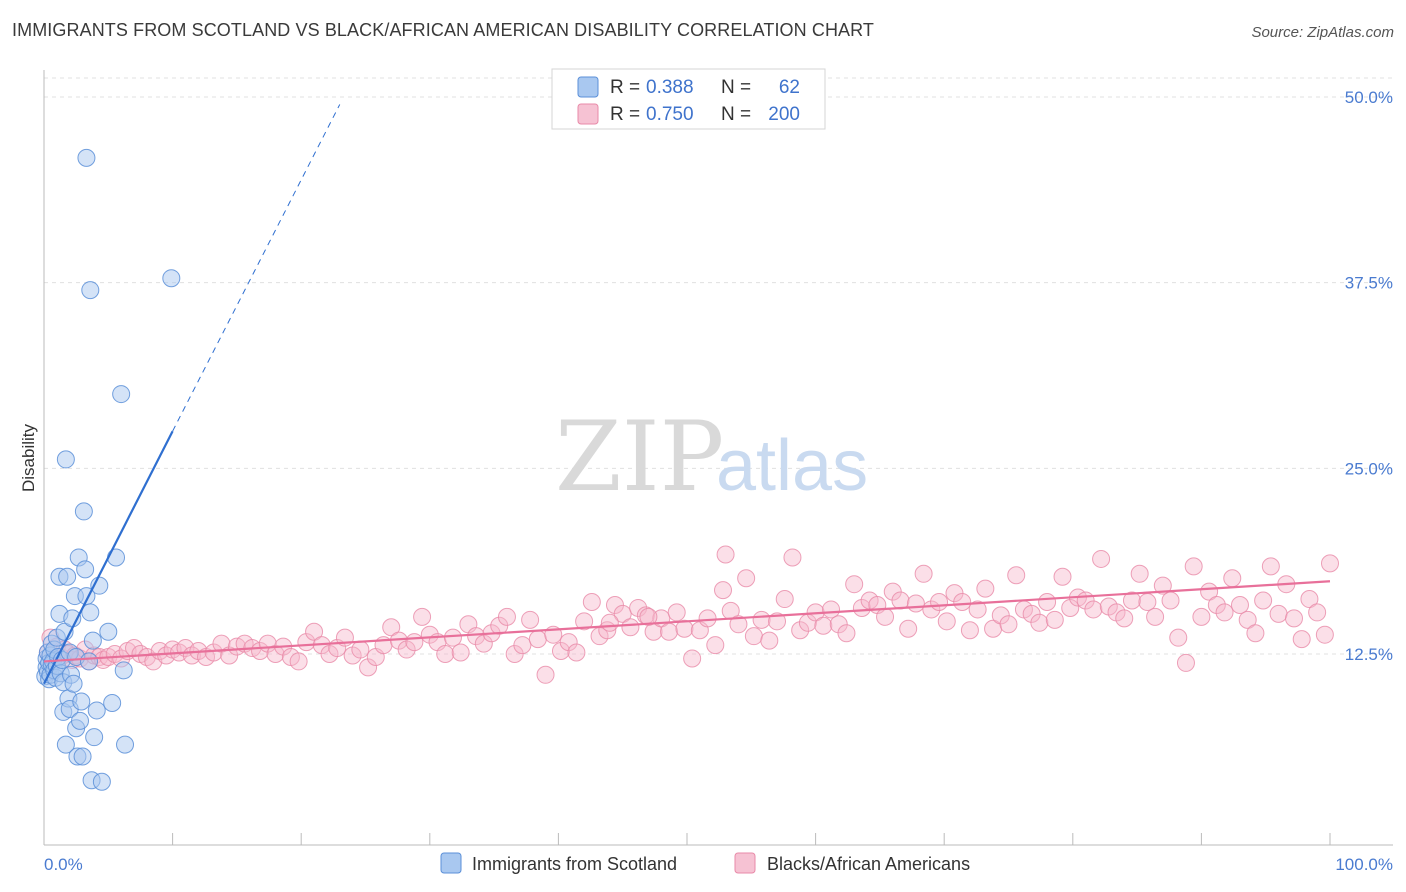 Image resolution: width=1406 pixels, height=892 pixels. I want to click on legend-r-label-2: R =, so click(625, 114).